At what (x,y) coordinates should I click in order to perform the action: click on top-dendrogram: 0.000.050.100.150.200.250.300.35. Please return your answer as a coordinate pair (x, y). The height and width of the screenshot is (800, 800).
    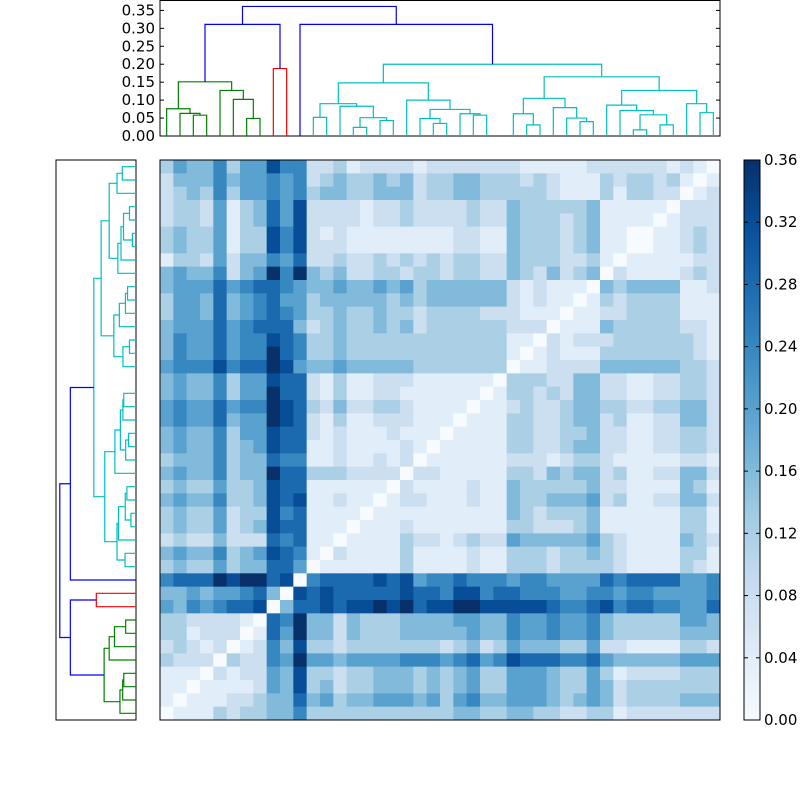
    Looking at the image, I should click on (421, 72).